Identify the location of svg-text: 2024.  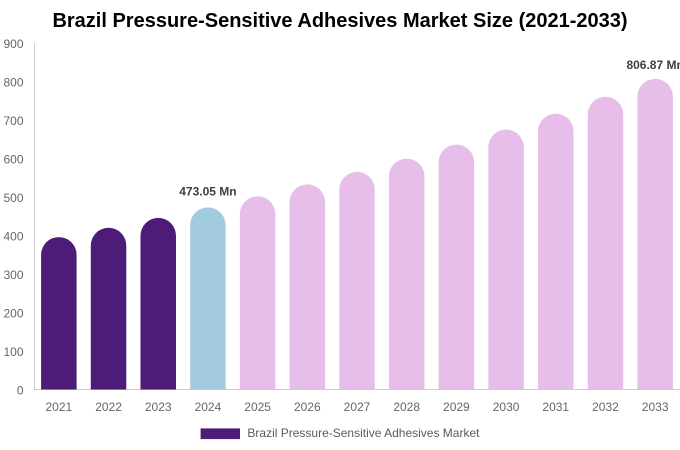
(208, 407).